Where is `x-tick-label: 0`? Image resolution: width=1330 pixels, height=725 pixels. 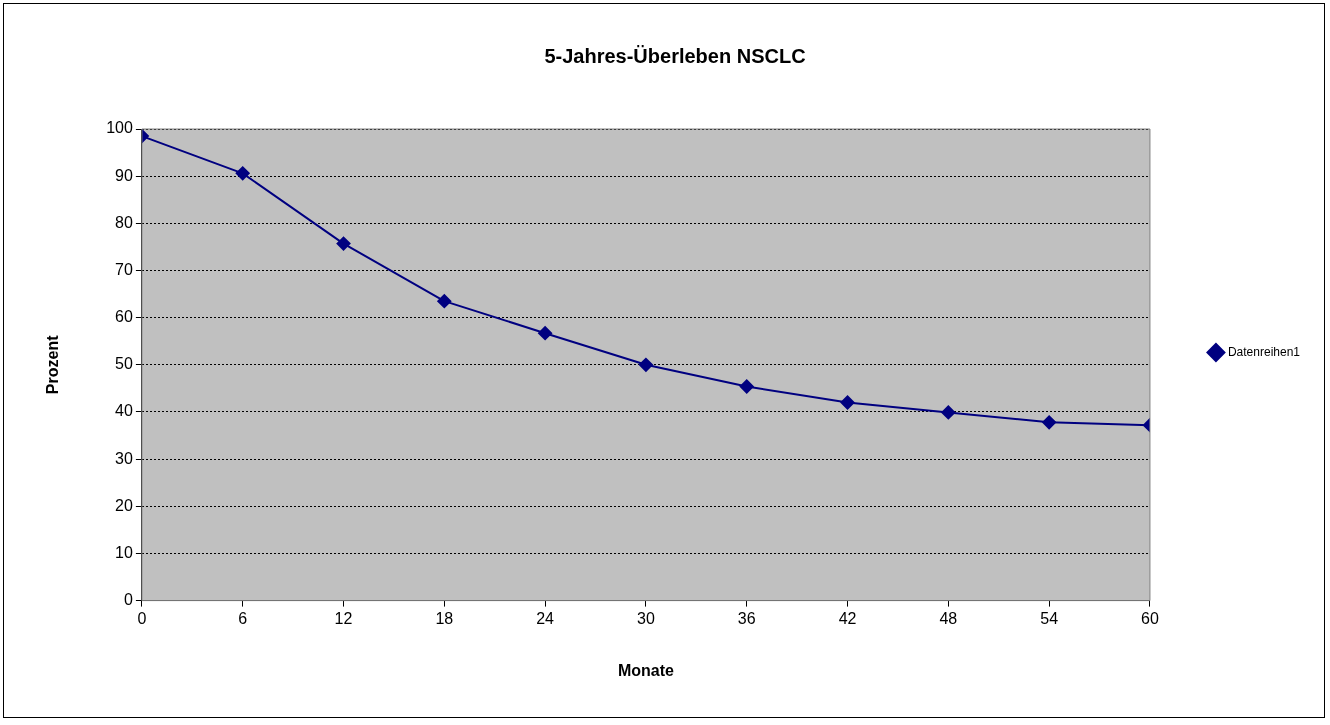 x-tick-label: 0 is located at coordinates (142, 618).